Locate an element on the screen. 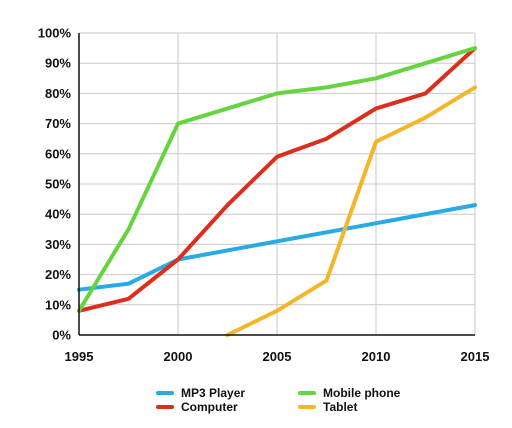 The width and height of the screenshot is (512, 428). y-axis-ticks: 0% 10% 20% 30% 40% 50% 60% 70% 80% 90% 100% is located at coordinates (55, 184).